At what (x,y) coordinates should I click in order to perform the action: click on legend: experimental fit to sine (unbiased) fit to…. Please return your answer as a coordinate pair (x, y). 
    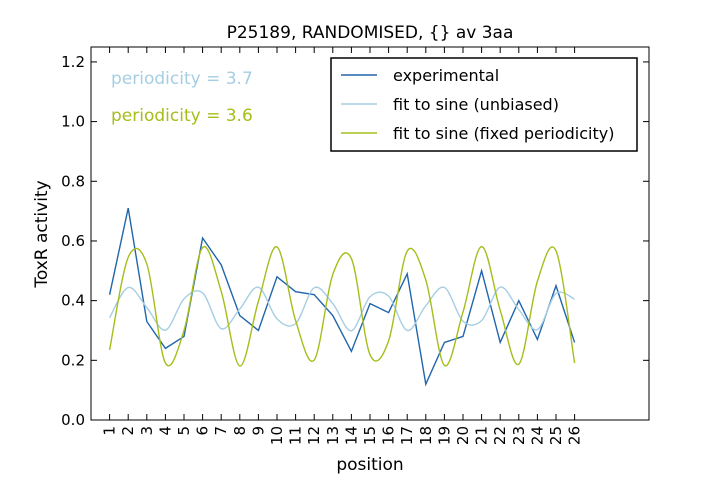
    Looking at the image, I should click on (484, 104).